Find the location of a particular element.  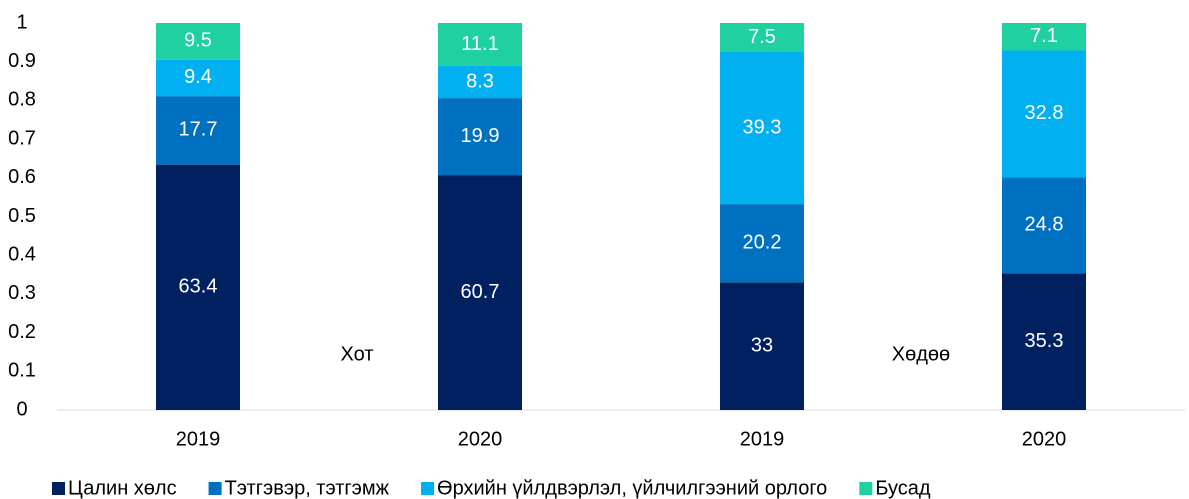

legend-label: Өрхийн үйлдвэрлэл, үйлчилгээний орлого is located at coordinates (632, 488).